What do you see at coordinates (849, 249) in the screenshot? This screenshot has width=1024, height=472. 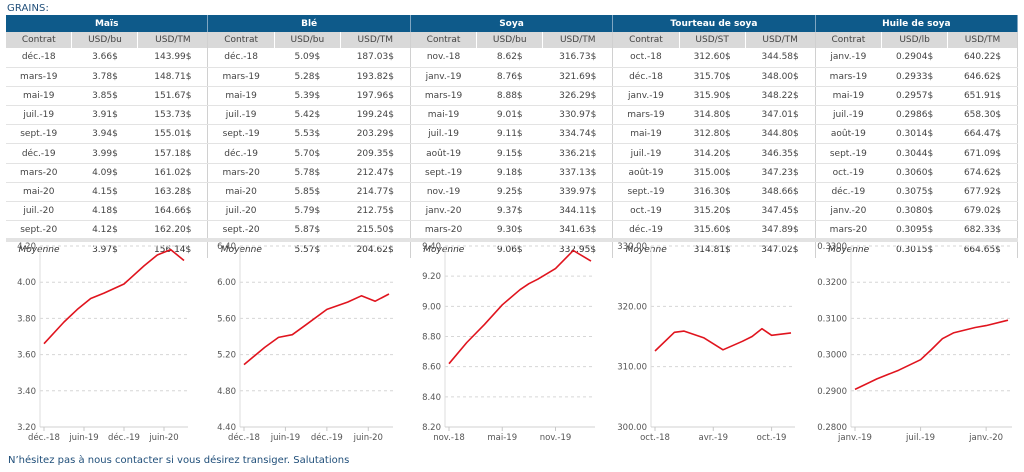 I see `average-cell: Moyenne` at bounding box center [849, 249].